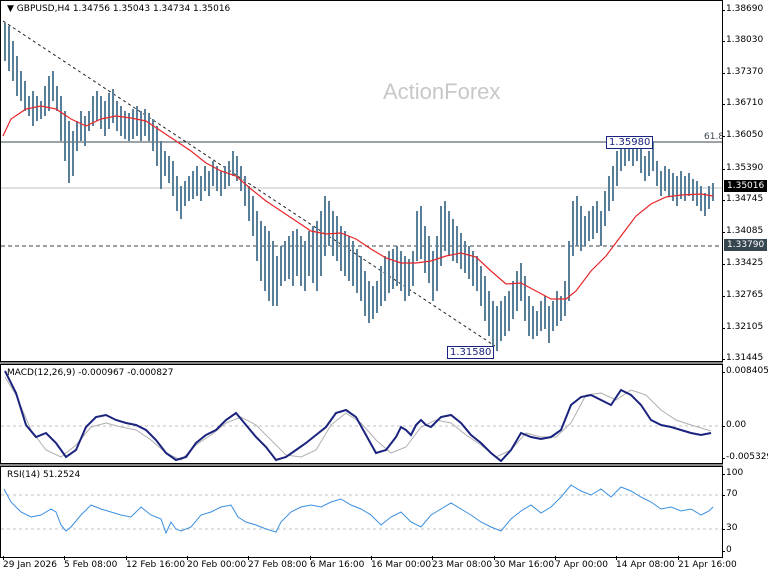  Describe the element at coordinates (742, 231) in the screenshot. I see `y-tick: 1.34085` at that location.